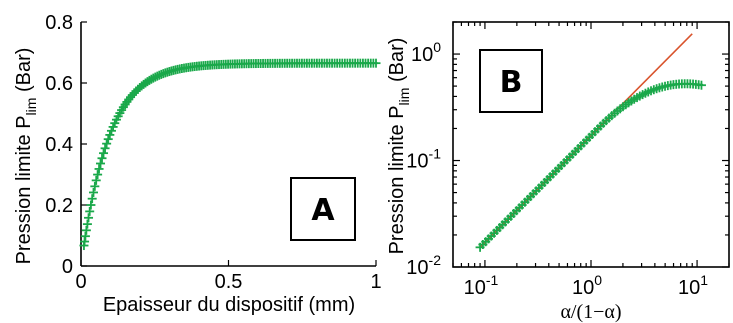 Image resolution: width=733 pixels, height=323 pixels. Describe the element at coordinates (59, 84) in the screenshot. I see `chart-a-y-tick-label: 0.6` at that location.